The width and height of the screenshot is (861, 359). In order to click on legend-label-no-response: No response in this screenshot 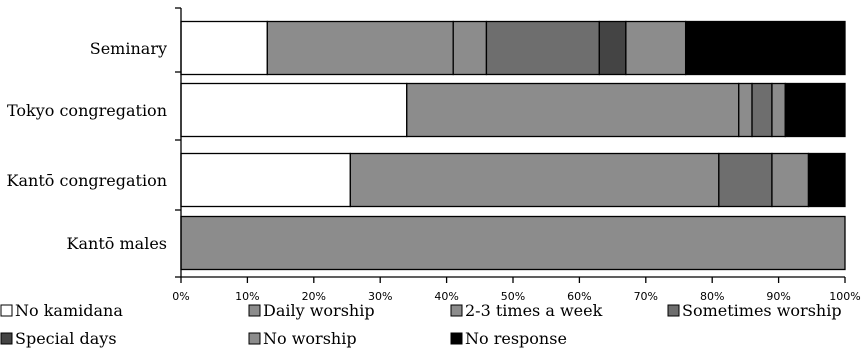, I will do `click(516, 338)`.